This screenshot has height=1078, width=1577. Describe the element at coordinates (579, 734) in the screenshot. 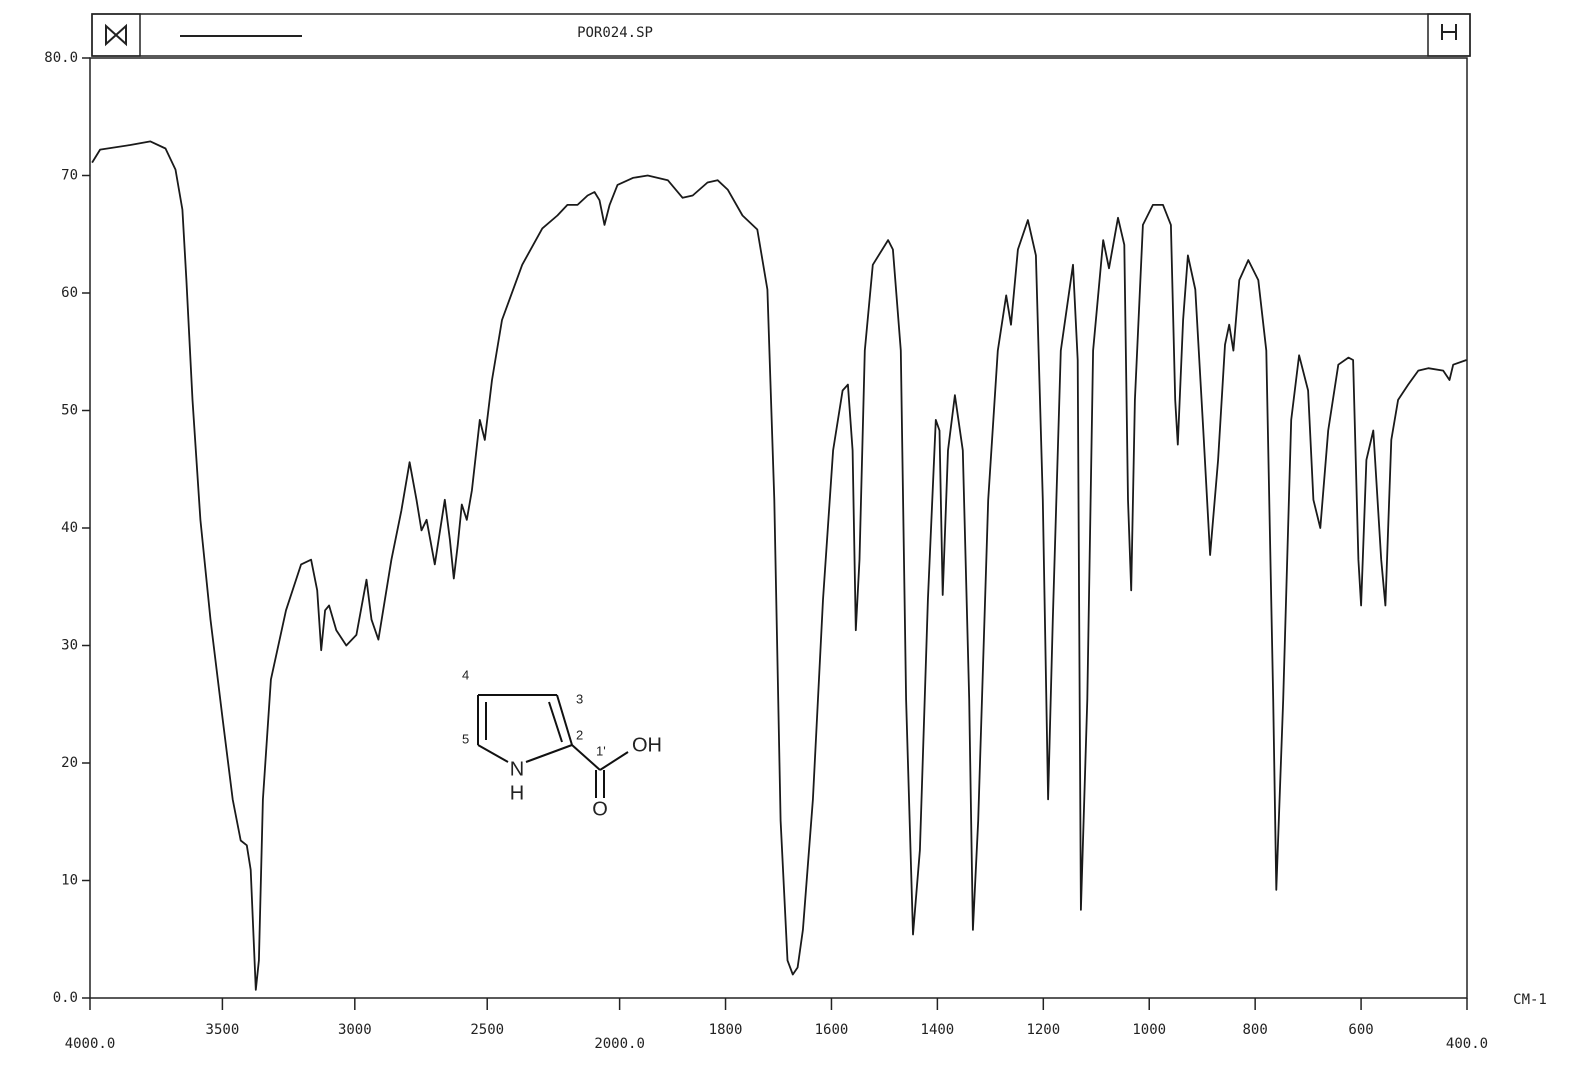

I see `atom-number: 2` at that location.